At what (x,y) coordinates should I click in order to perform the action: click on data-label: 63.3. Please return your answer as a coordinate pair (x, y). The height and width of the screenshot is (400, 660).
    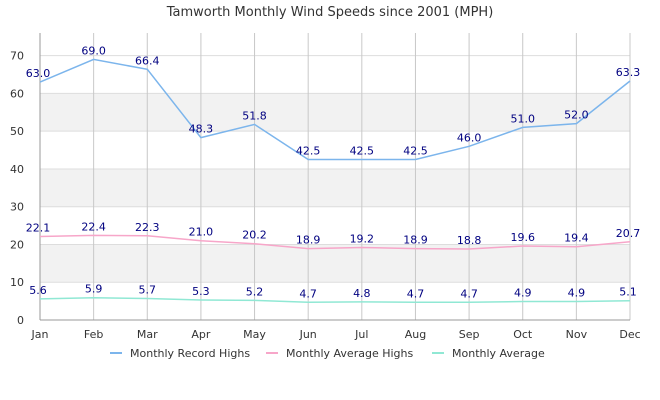
    Looking at the image, I should click on (628, 72).